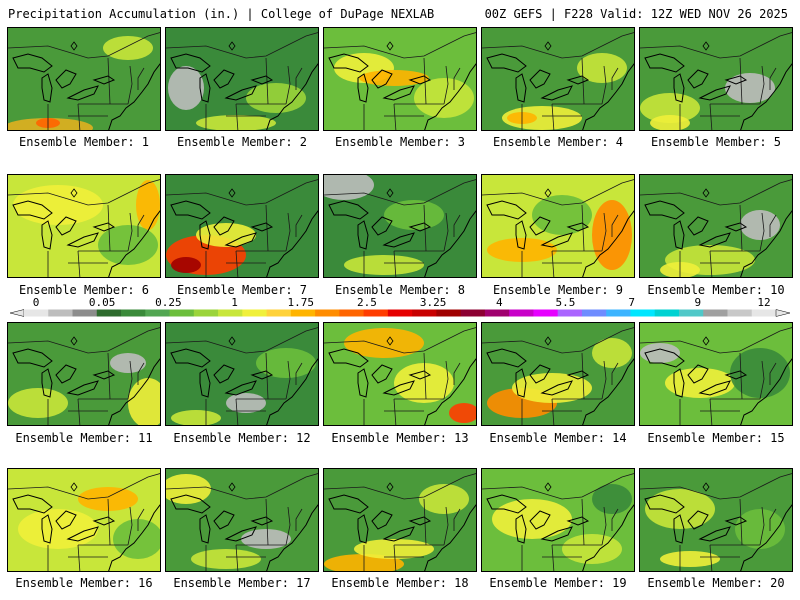 Image resolution: width=800 pixels, height=600 pixels. I want to click on ensemble-member-label: Ensemble Member: 18, so click(400, 583).